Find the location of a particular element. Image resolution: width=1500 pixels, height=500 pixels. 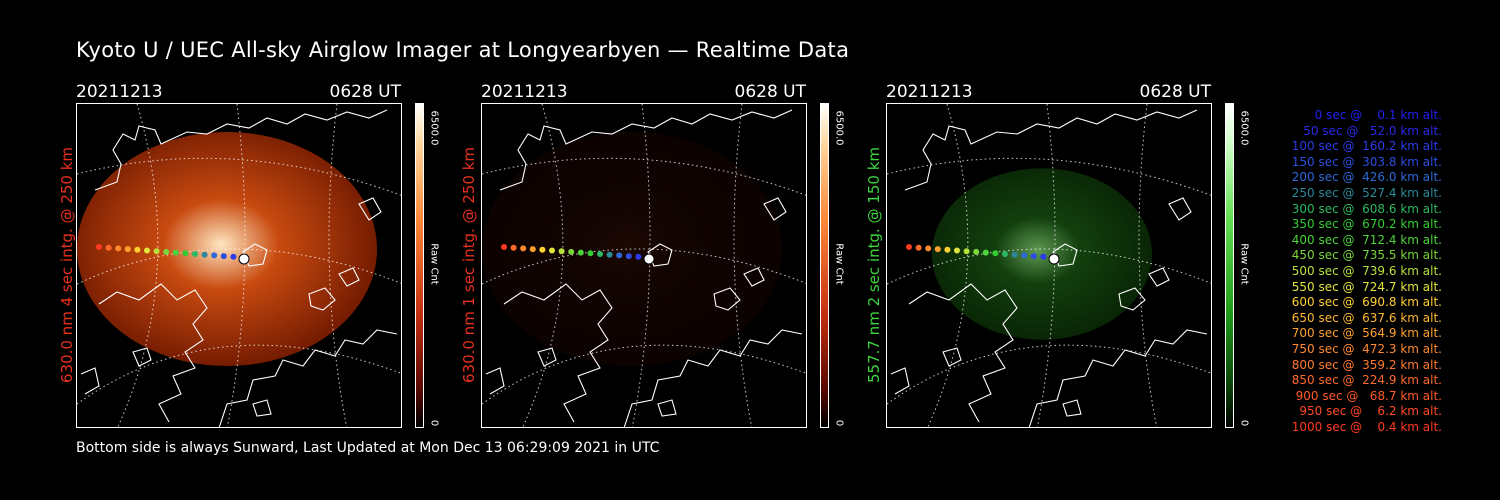

legend-row: 1000 sec @ 0.4 km alt. is located at coordinates (1366, 426).